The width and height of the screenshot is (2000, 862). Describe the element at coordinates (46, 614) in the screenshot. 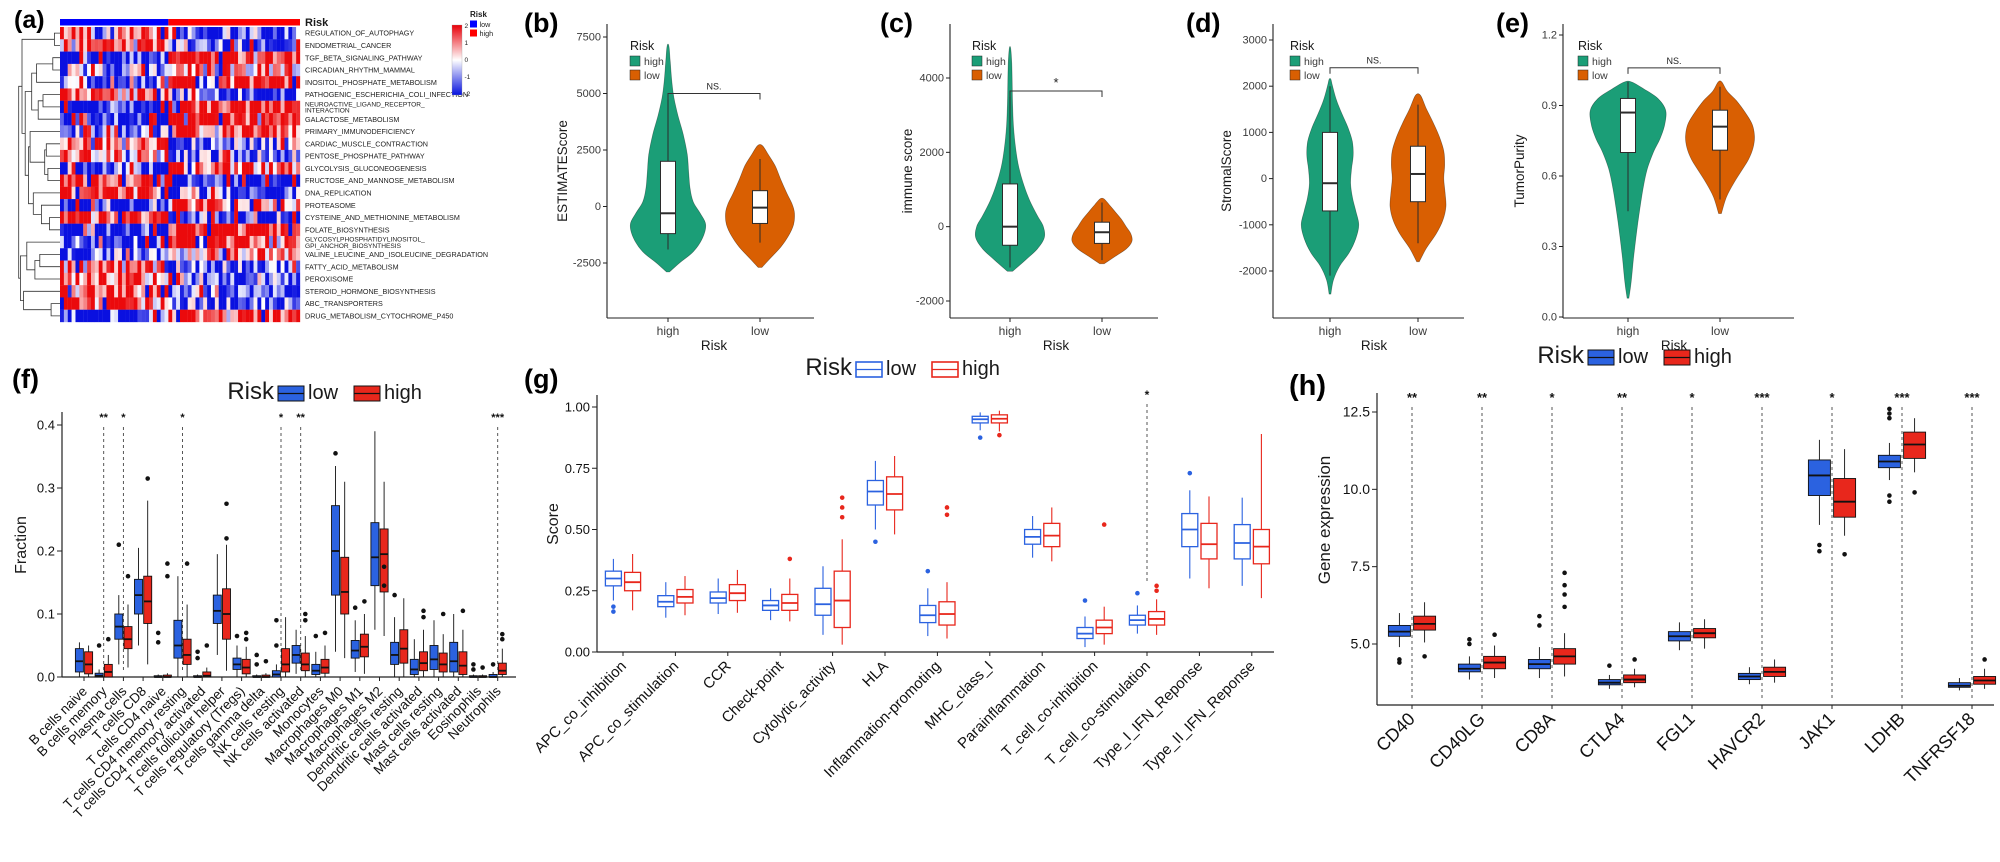

I see `svg-text: 0.1` at that location.